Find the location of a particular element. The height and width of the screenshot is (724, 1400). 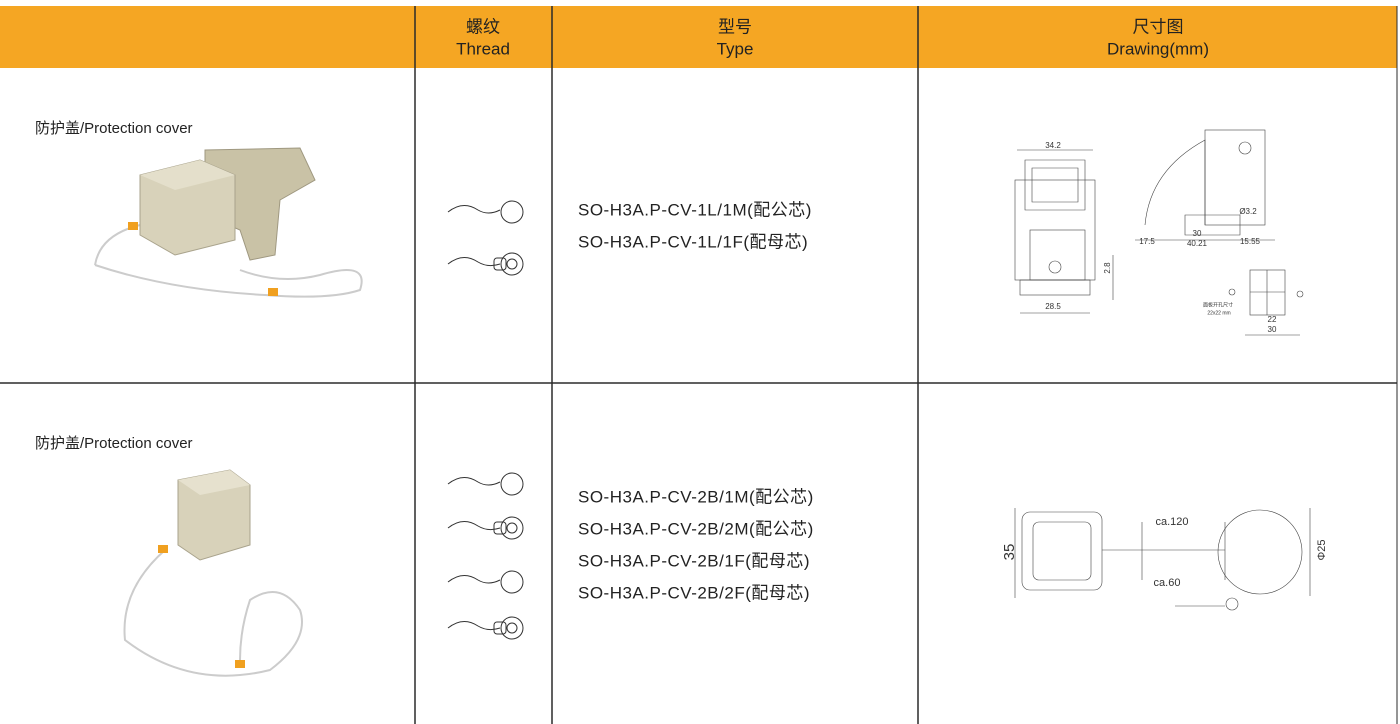

header-band is located at coordinates (698, 37).